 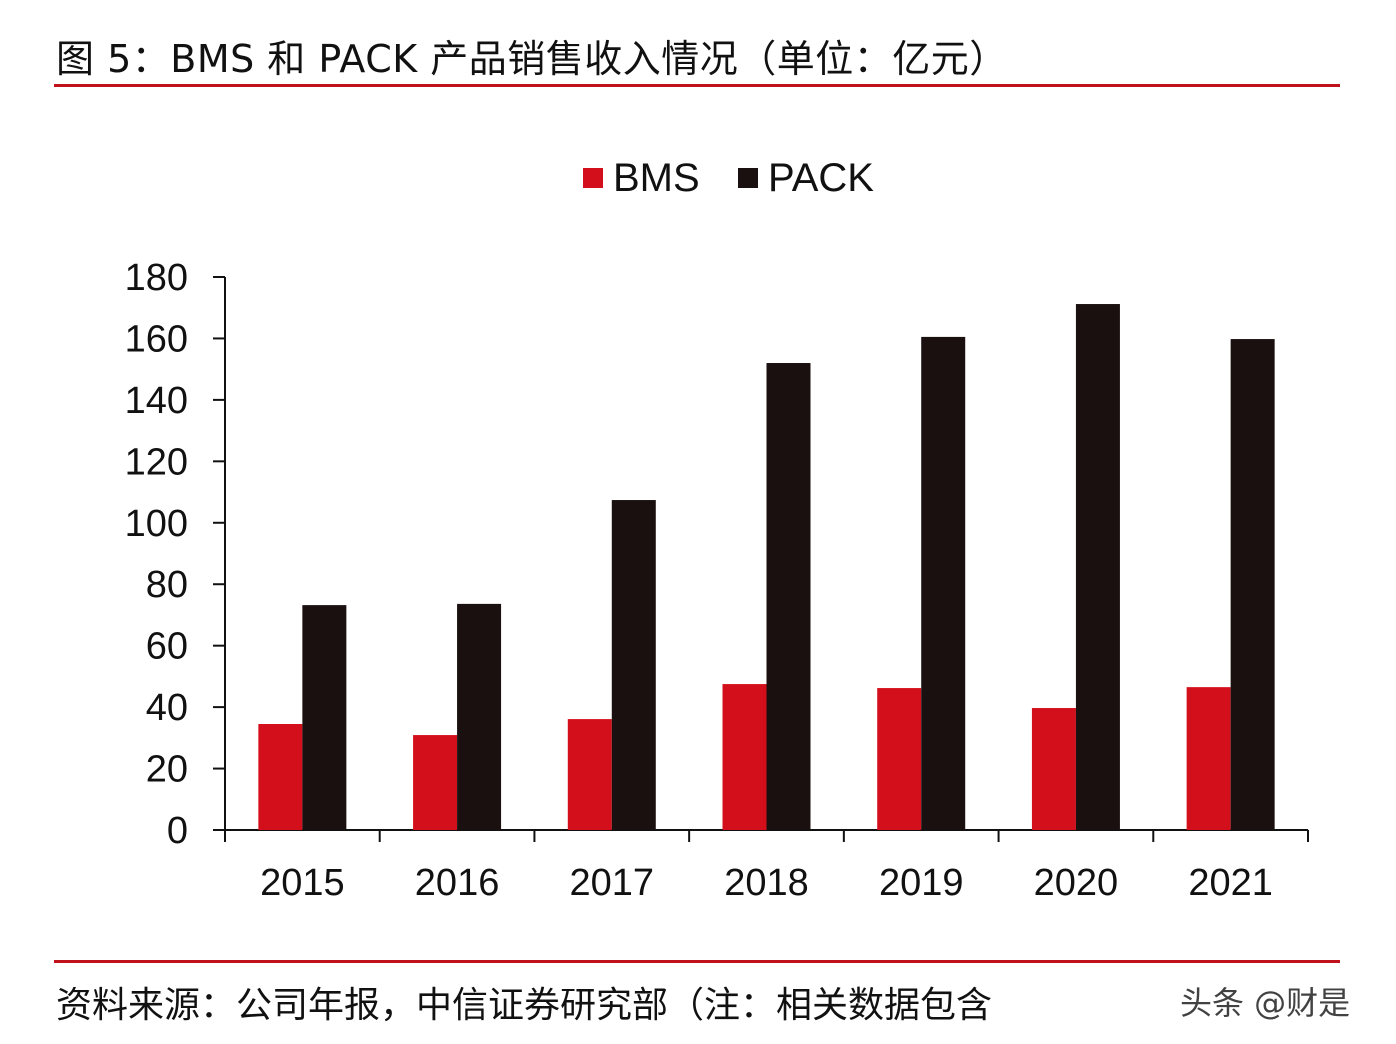 What do you see at coordinates (435, 782) in the screenshot?
I see `bar-bms-2016` at bounding box center [435, 782].